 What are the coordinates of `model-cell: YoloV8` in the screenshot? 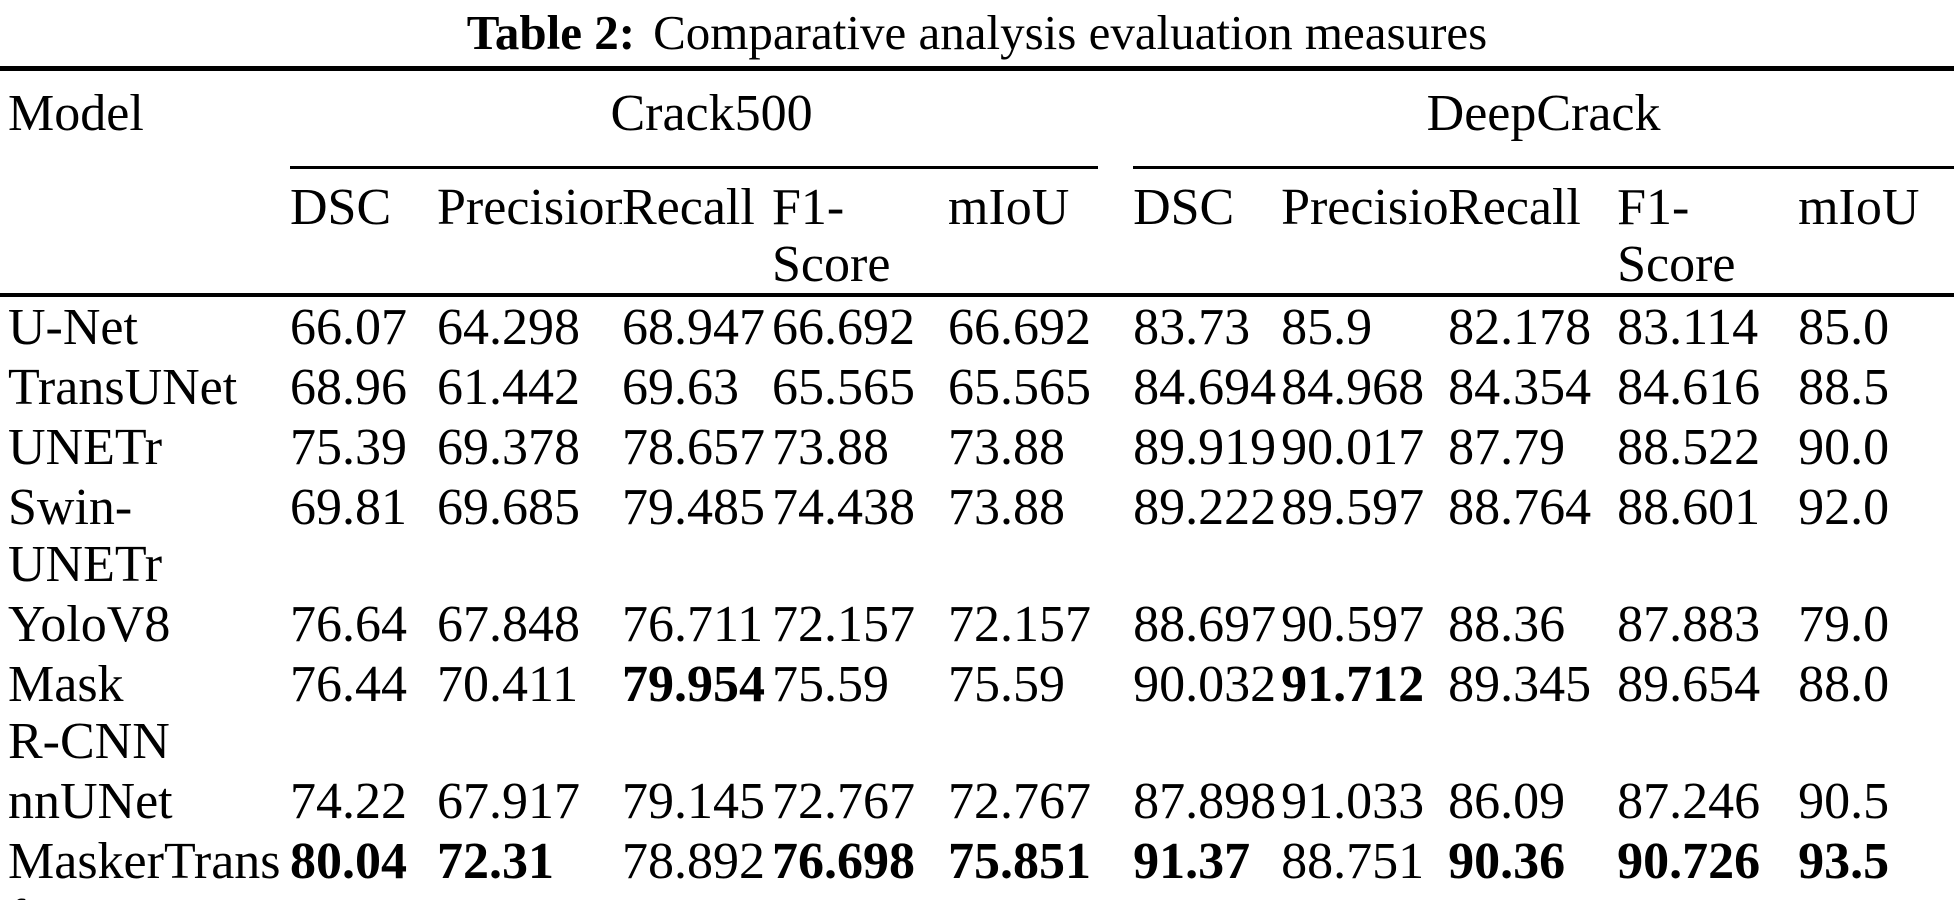 It's located at (89, 624).